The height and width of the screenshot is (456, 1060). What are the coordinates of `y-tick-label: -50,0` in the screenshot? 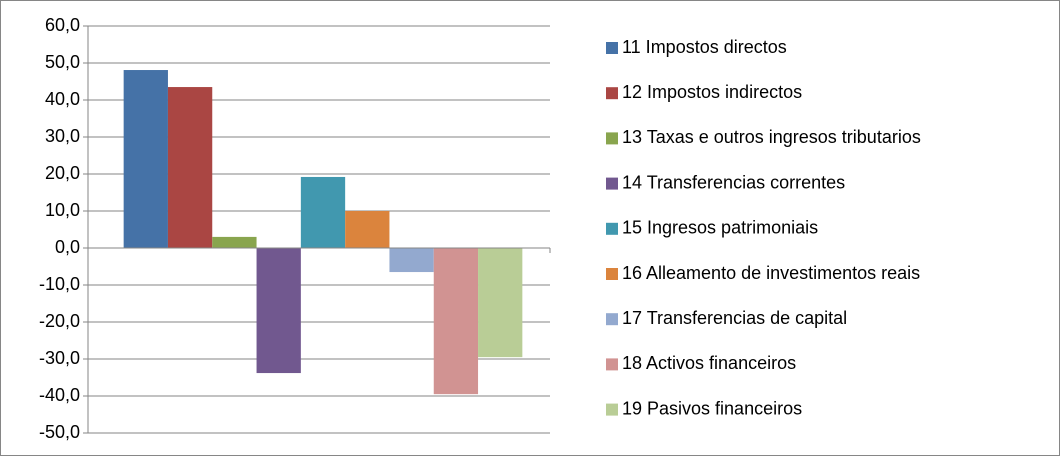 It's located at (59, 432).